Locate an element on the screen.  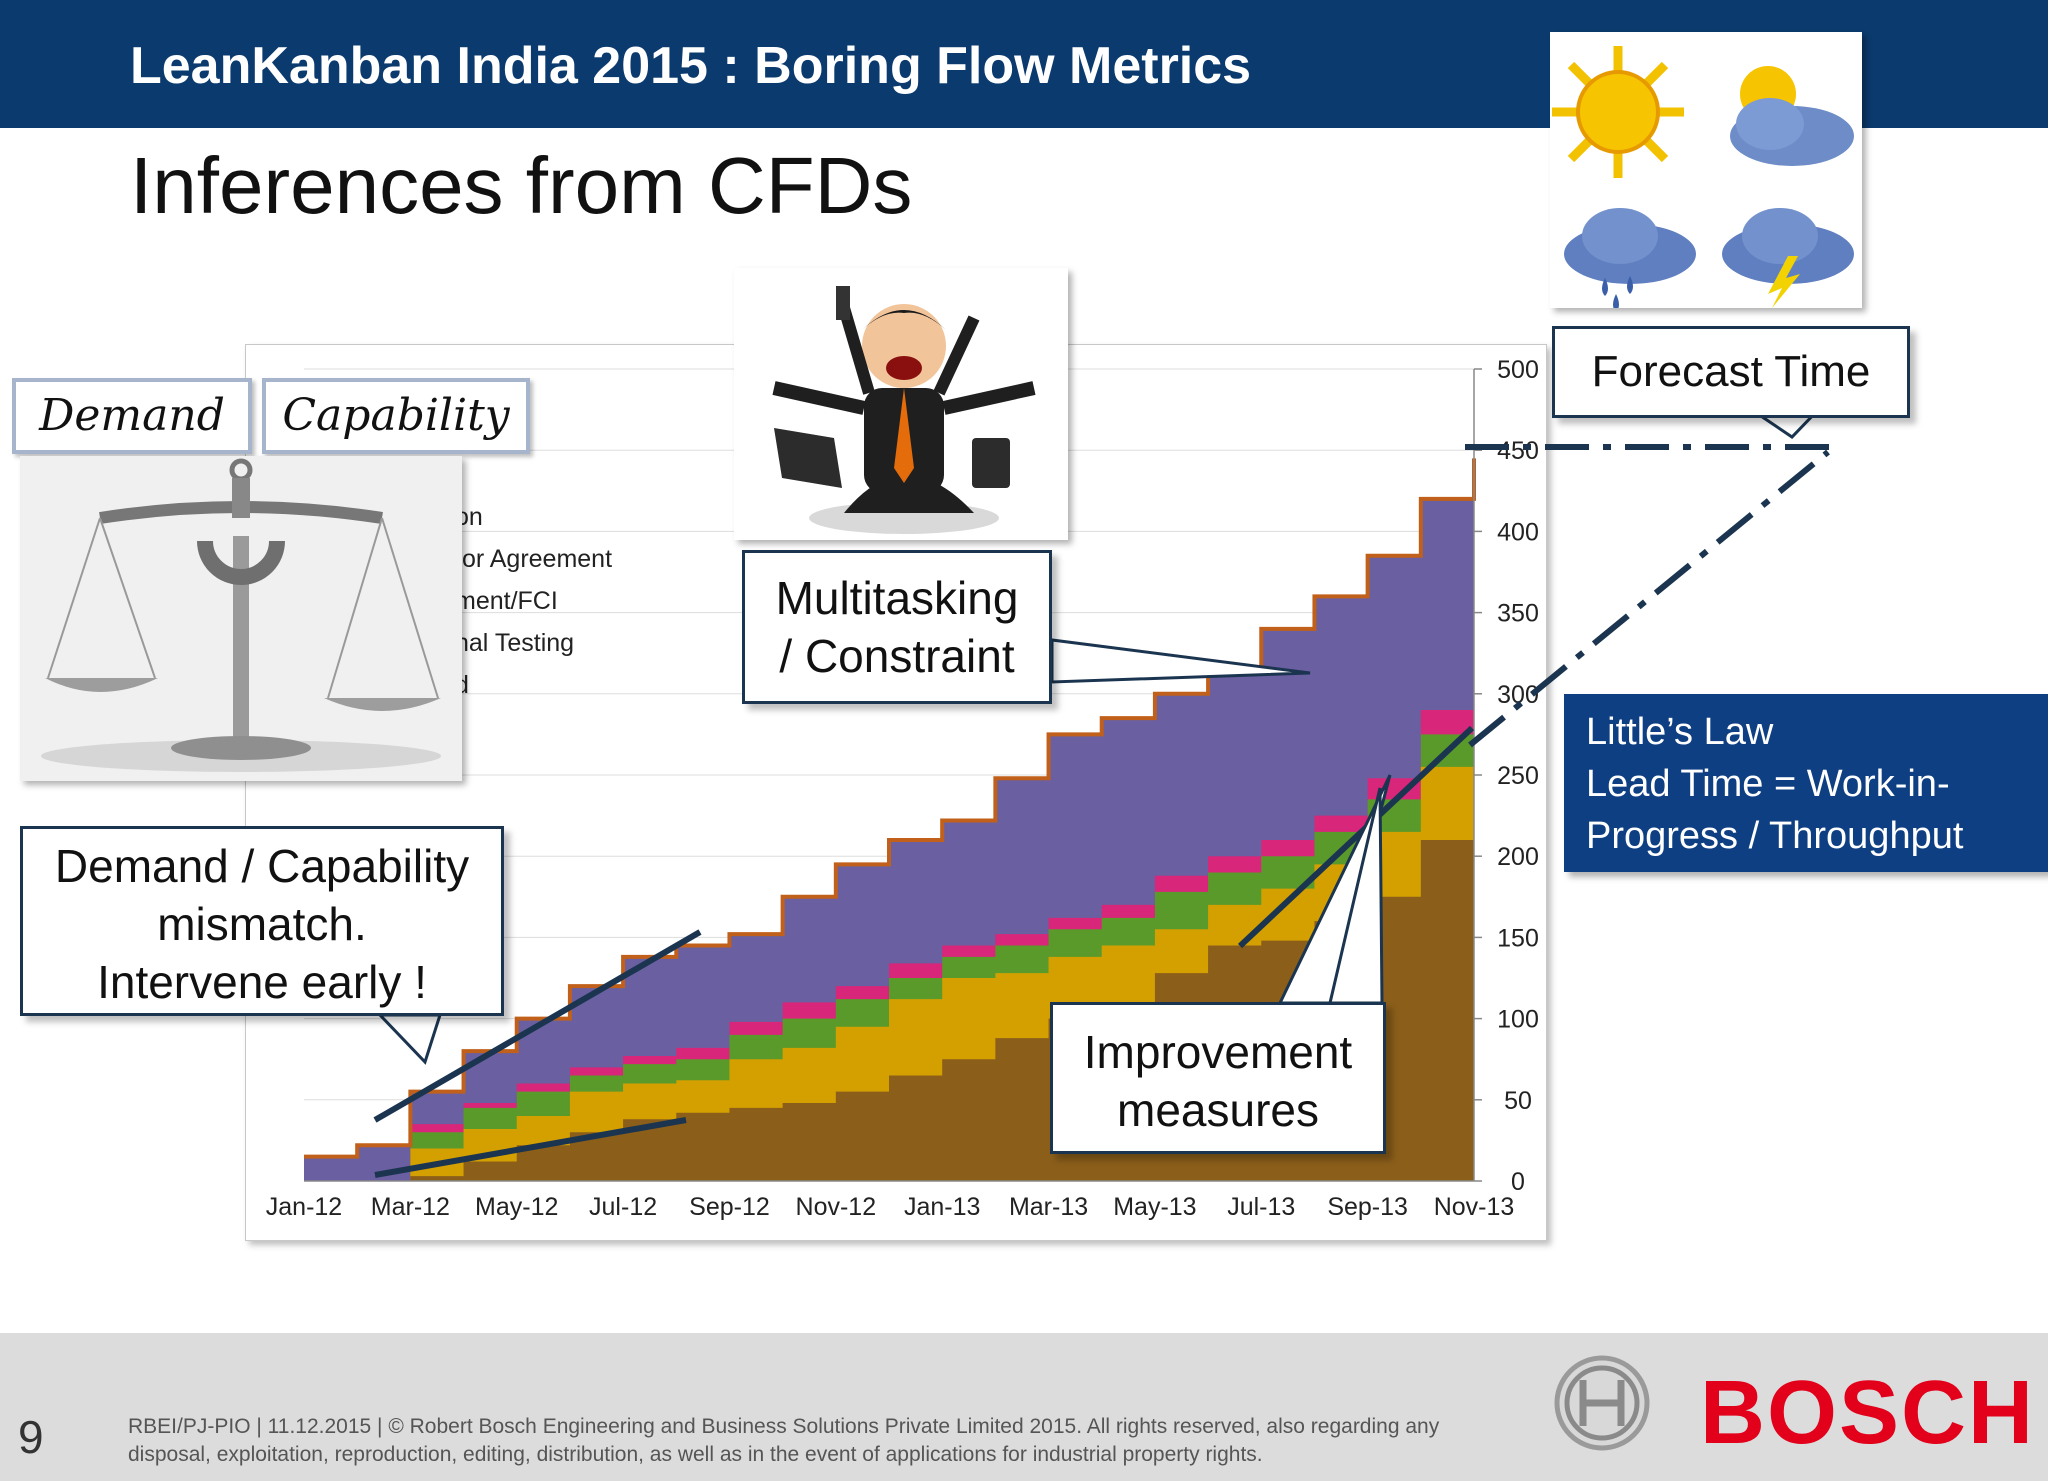
y-tick-label: 400 is located at coordinates (1518, 532).